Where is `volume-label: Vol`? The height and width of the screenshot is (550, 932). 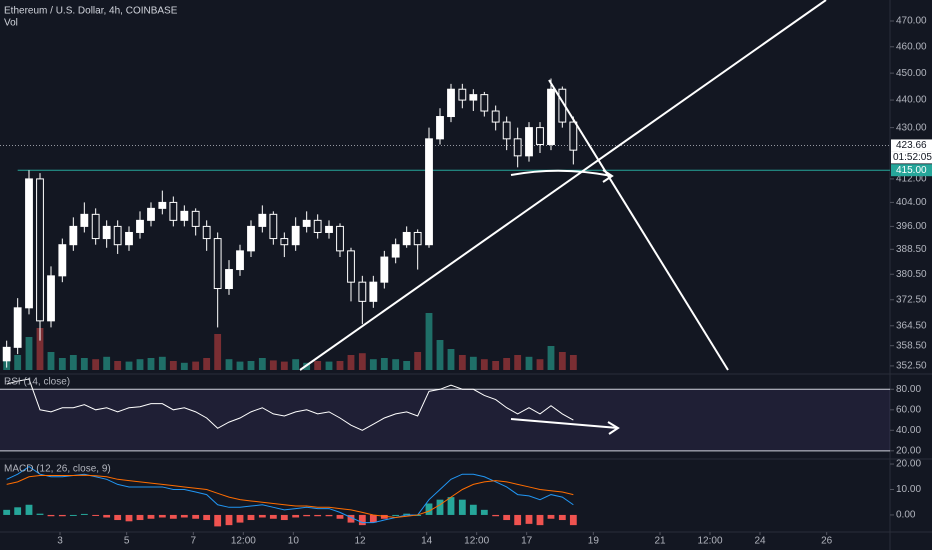 volume-label: Vol is located at coordinates (11, 23).